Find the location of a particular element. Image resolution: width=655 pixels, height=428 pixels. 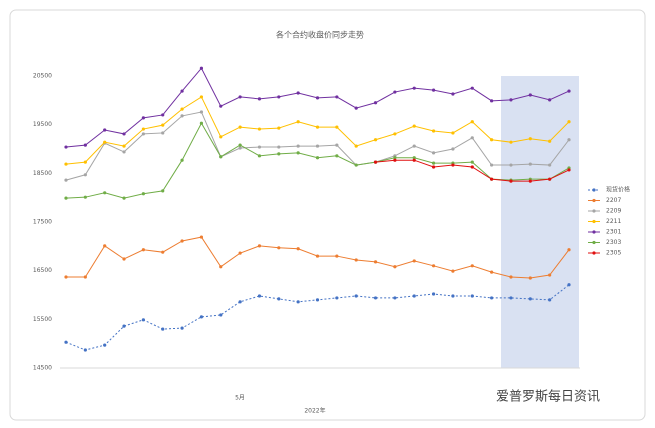

y-tick-label: 20500 is located at coordinates (42, 76).